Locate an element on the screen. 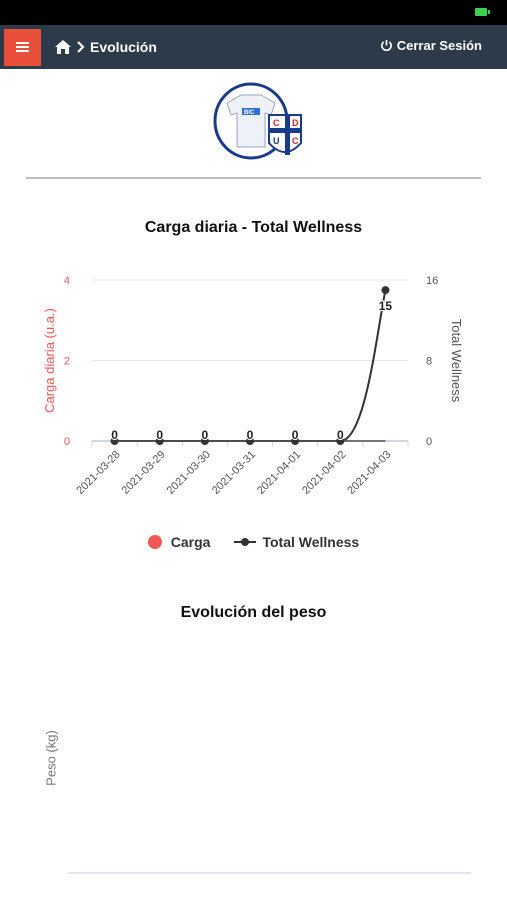 Image resolution: width=507 pixels, height=900 pixels. svg-text: D is located at coordinates (295, 123).